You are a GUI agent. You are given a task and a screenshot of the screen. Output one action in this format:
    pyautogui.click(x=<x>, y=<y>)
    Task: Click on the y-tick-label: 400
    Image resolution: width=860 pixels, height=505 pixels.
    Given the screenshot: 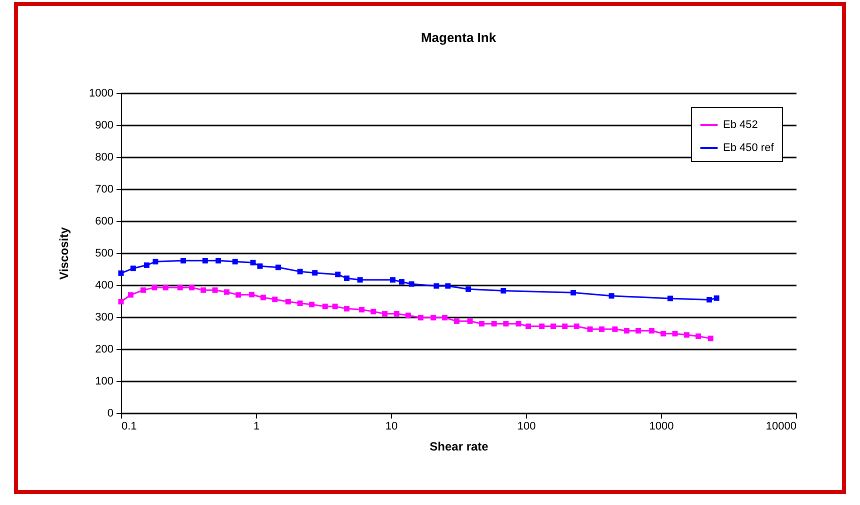 What is the action you would take?
    pyautogui.click(x=104, y=286)
    